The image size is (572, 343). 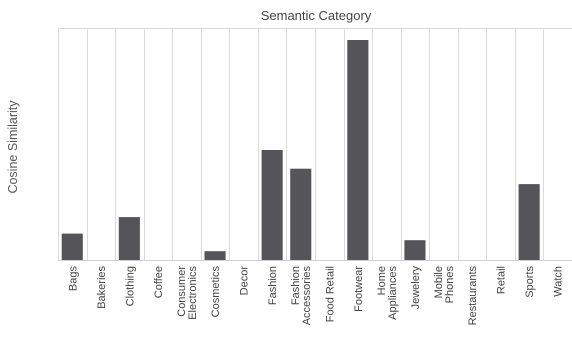 I want to click on x-tick-label: Retail, so click(x=502, y=280).